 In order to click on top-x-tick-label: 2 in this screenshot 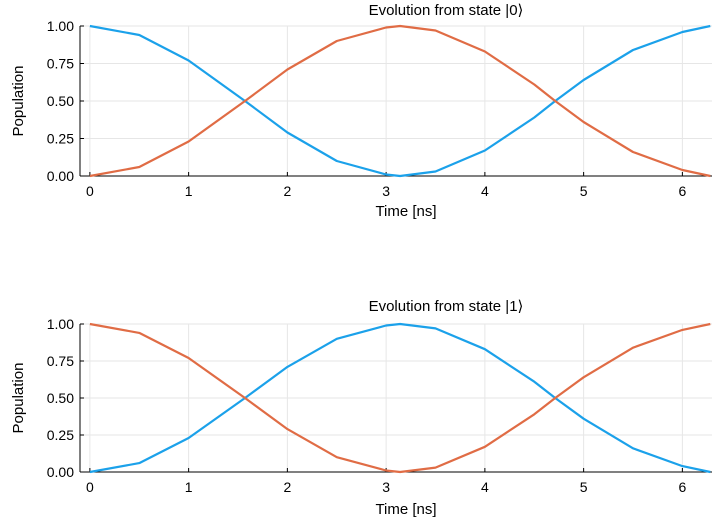, I will do `click(287, 191)`.